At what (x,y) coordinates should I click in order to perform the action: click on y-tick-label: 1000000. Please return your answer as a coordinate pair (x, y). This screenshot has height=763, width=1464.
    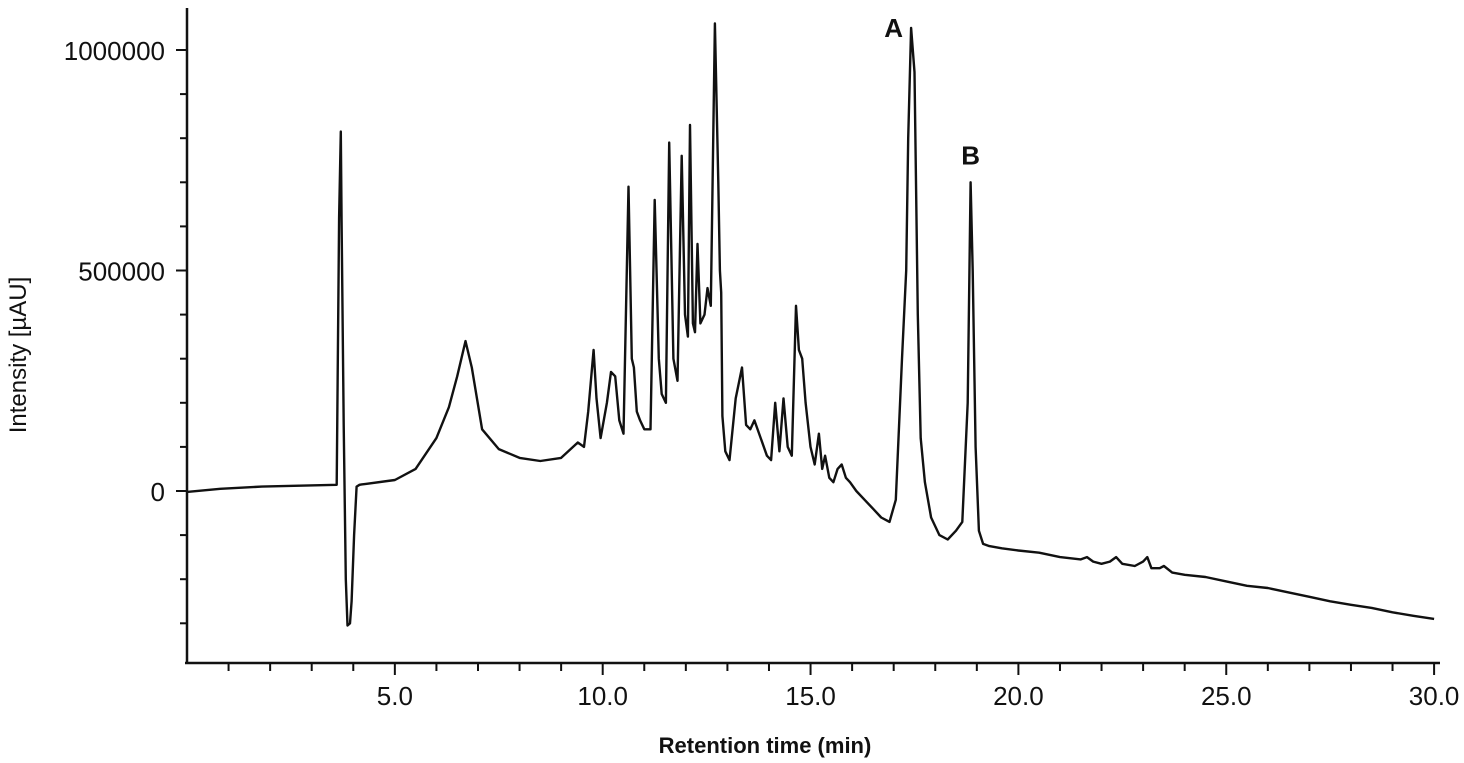
    Looking at the image, I should click on (114, 51).